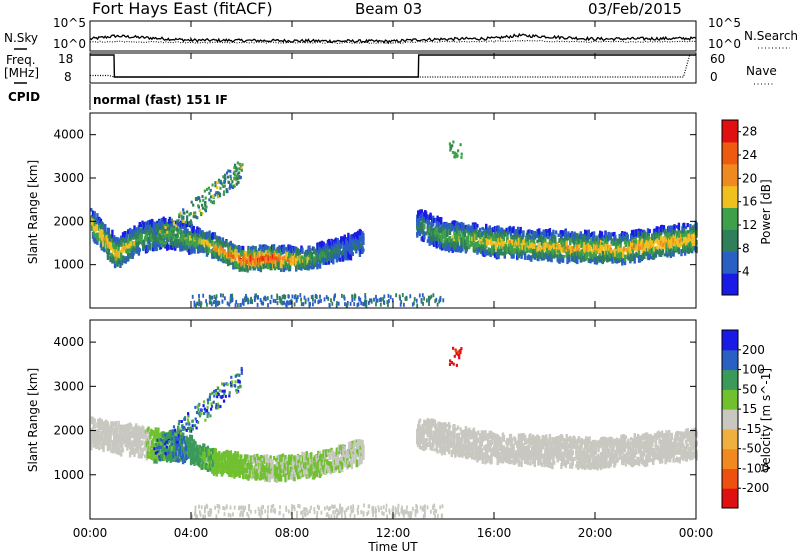 The height and width of the screenshot is (554, 800). What do you see at coordinates (21, 60) in the screenshot?
I see `freq-label-line1: Freq.` at bounding box center [21, 60].